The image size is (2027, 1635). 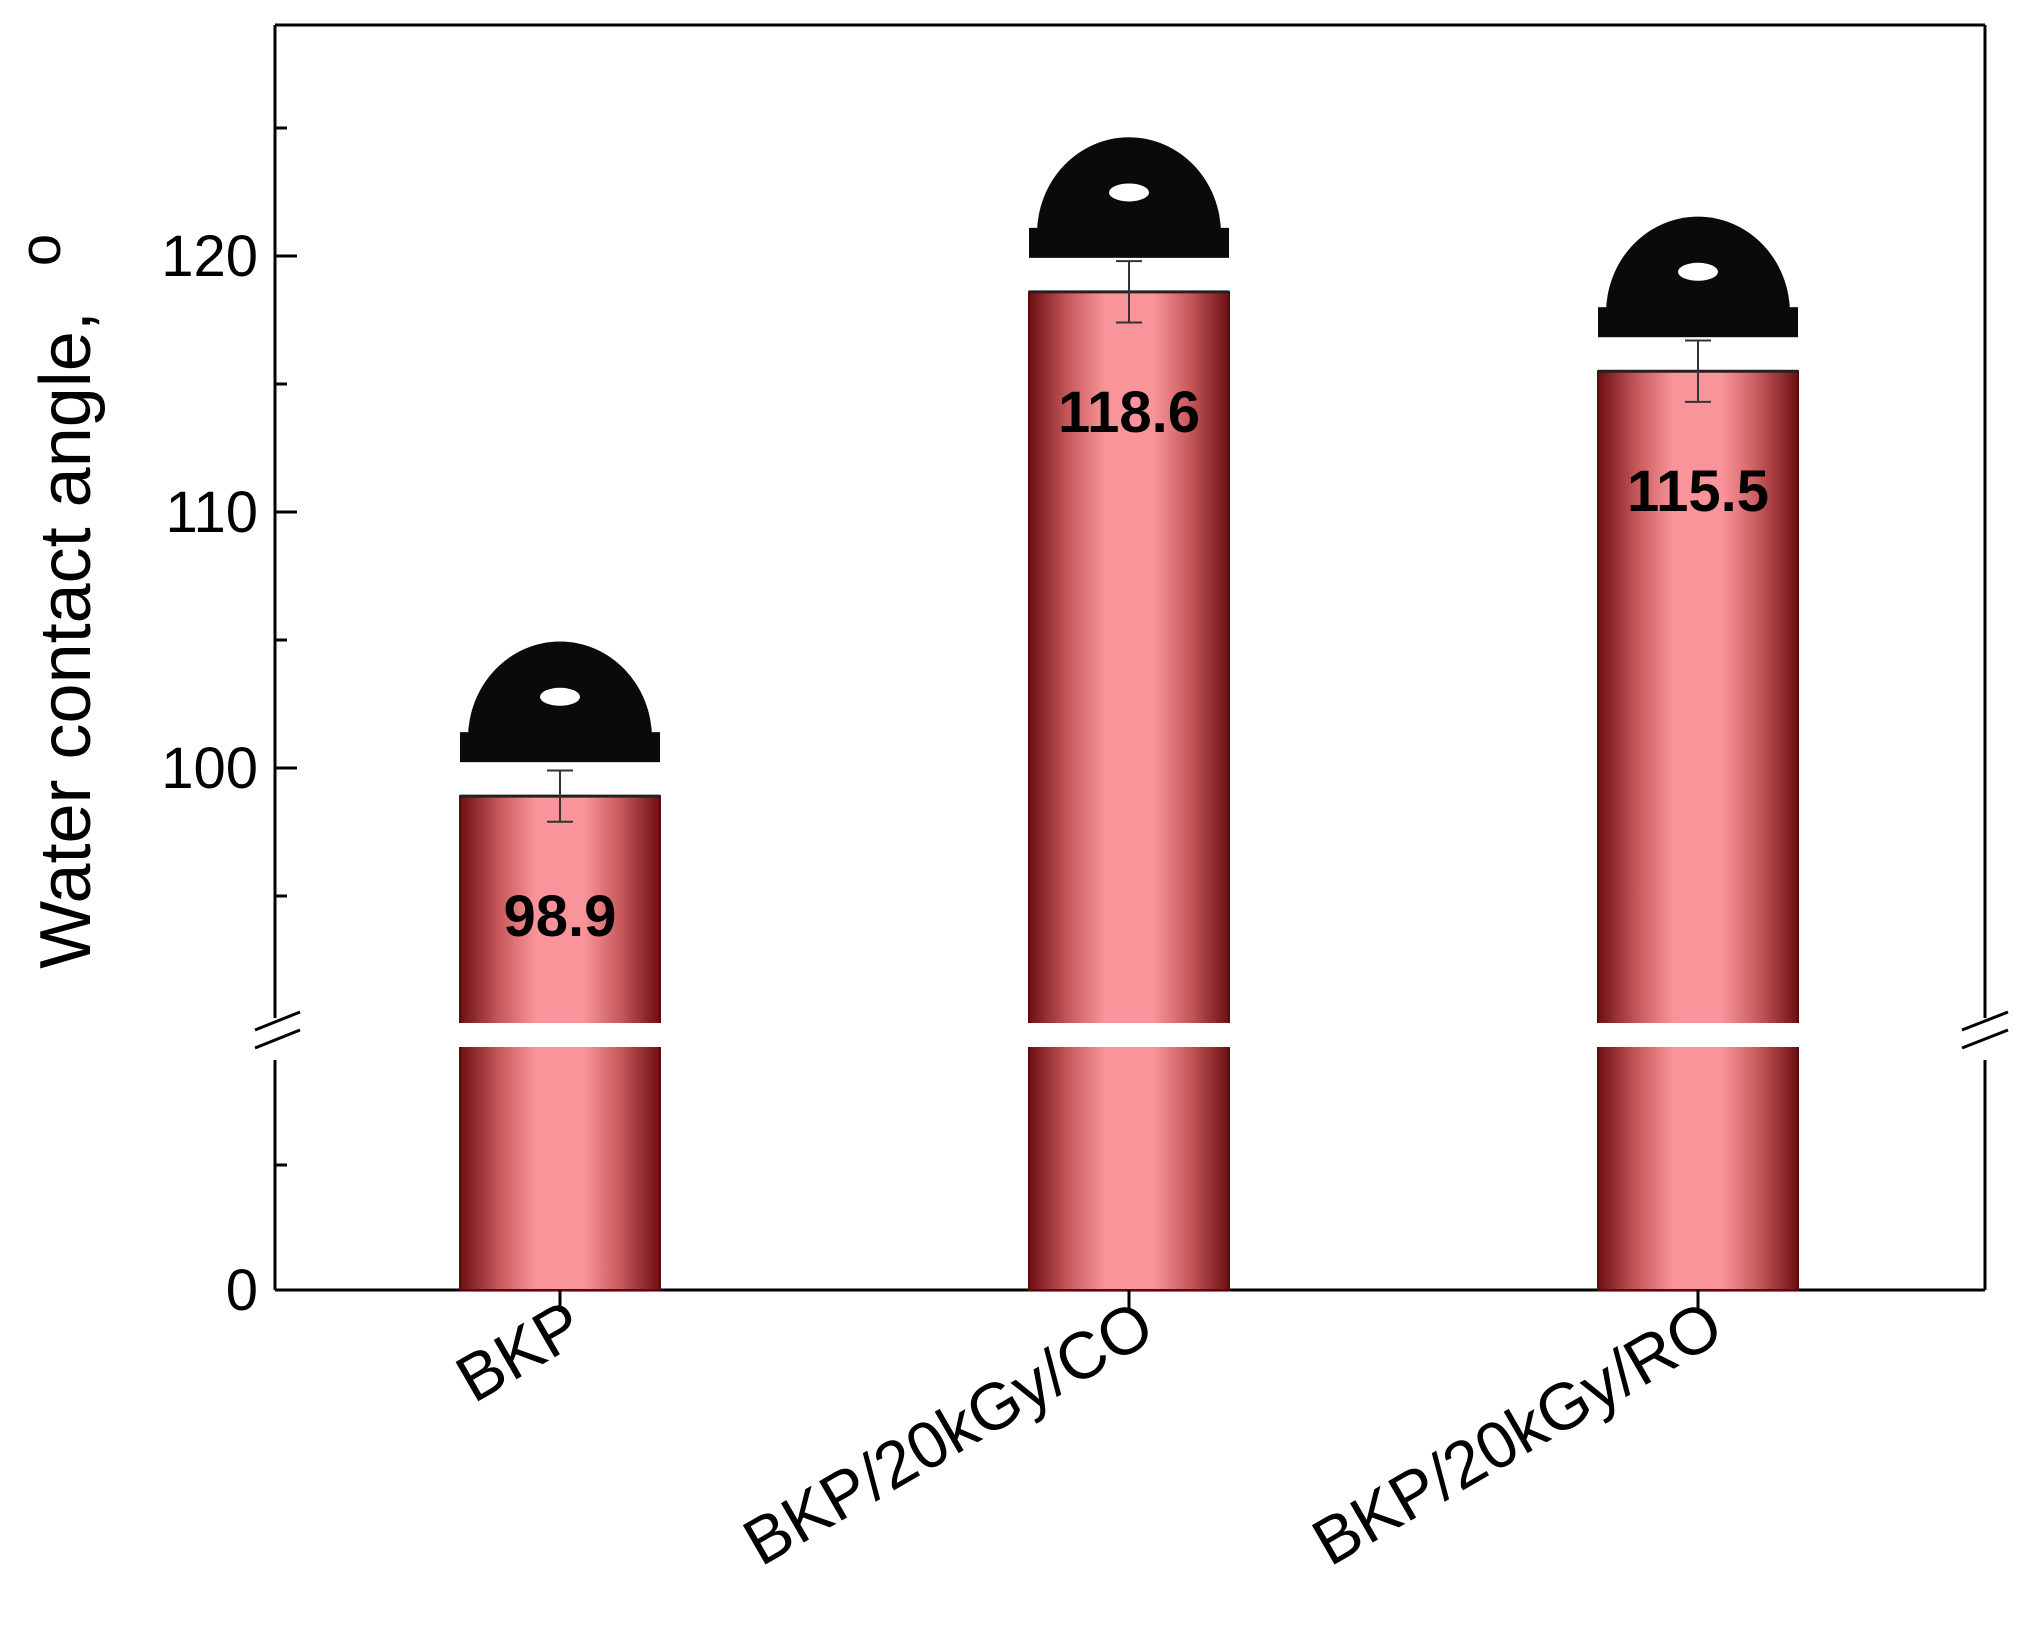 I want to click on bar-break-gap-bkp, so click(x=560, y=1035).